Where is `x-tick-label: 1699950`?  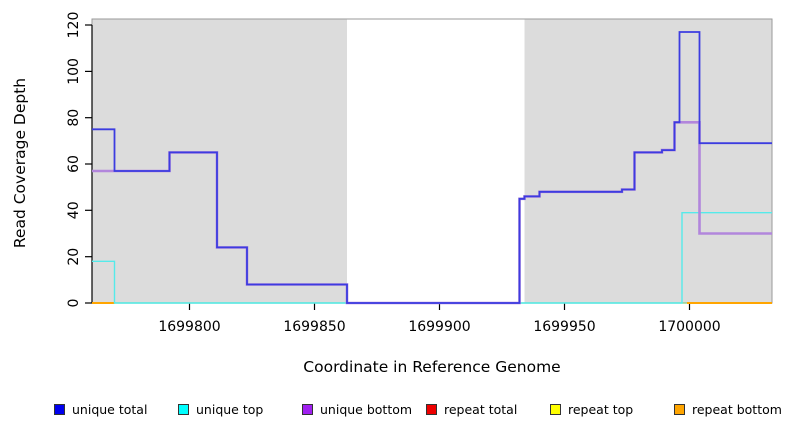
x-tick-label: 1699950 is located at coordinates (564, 327).